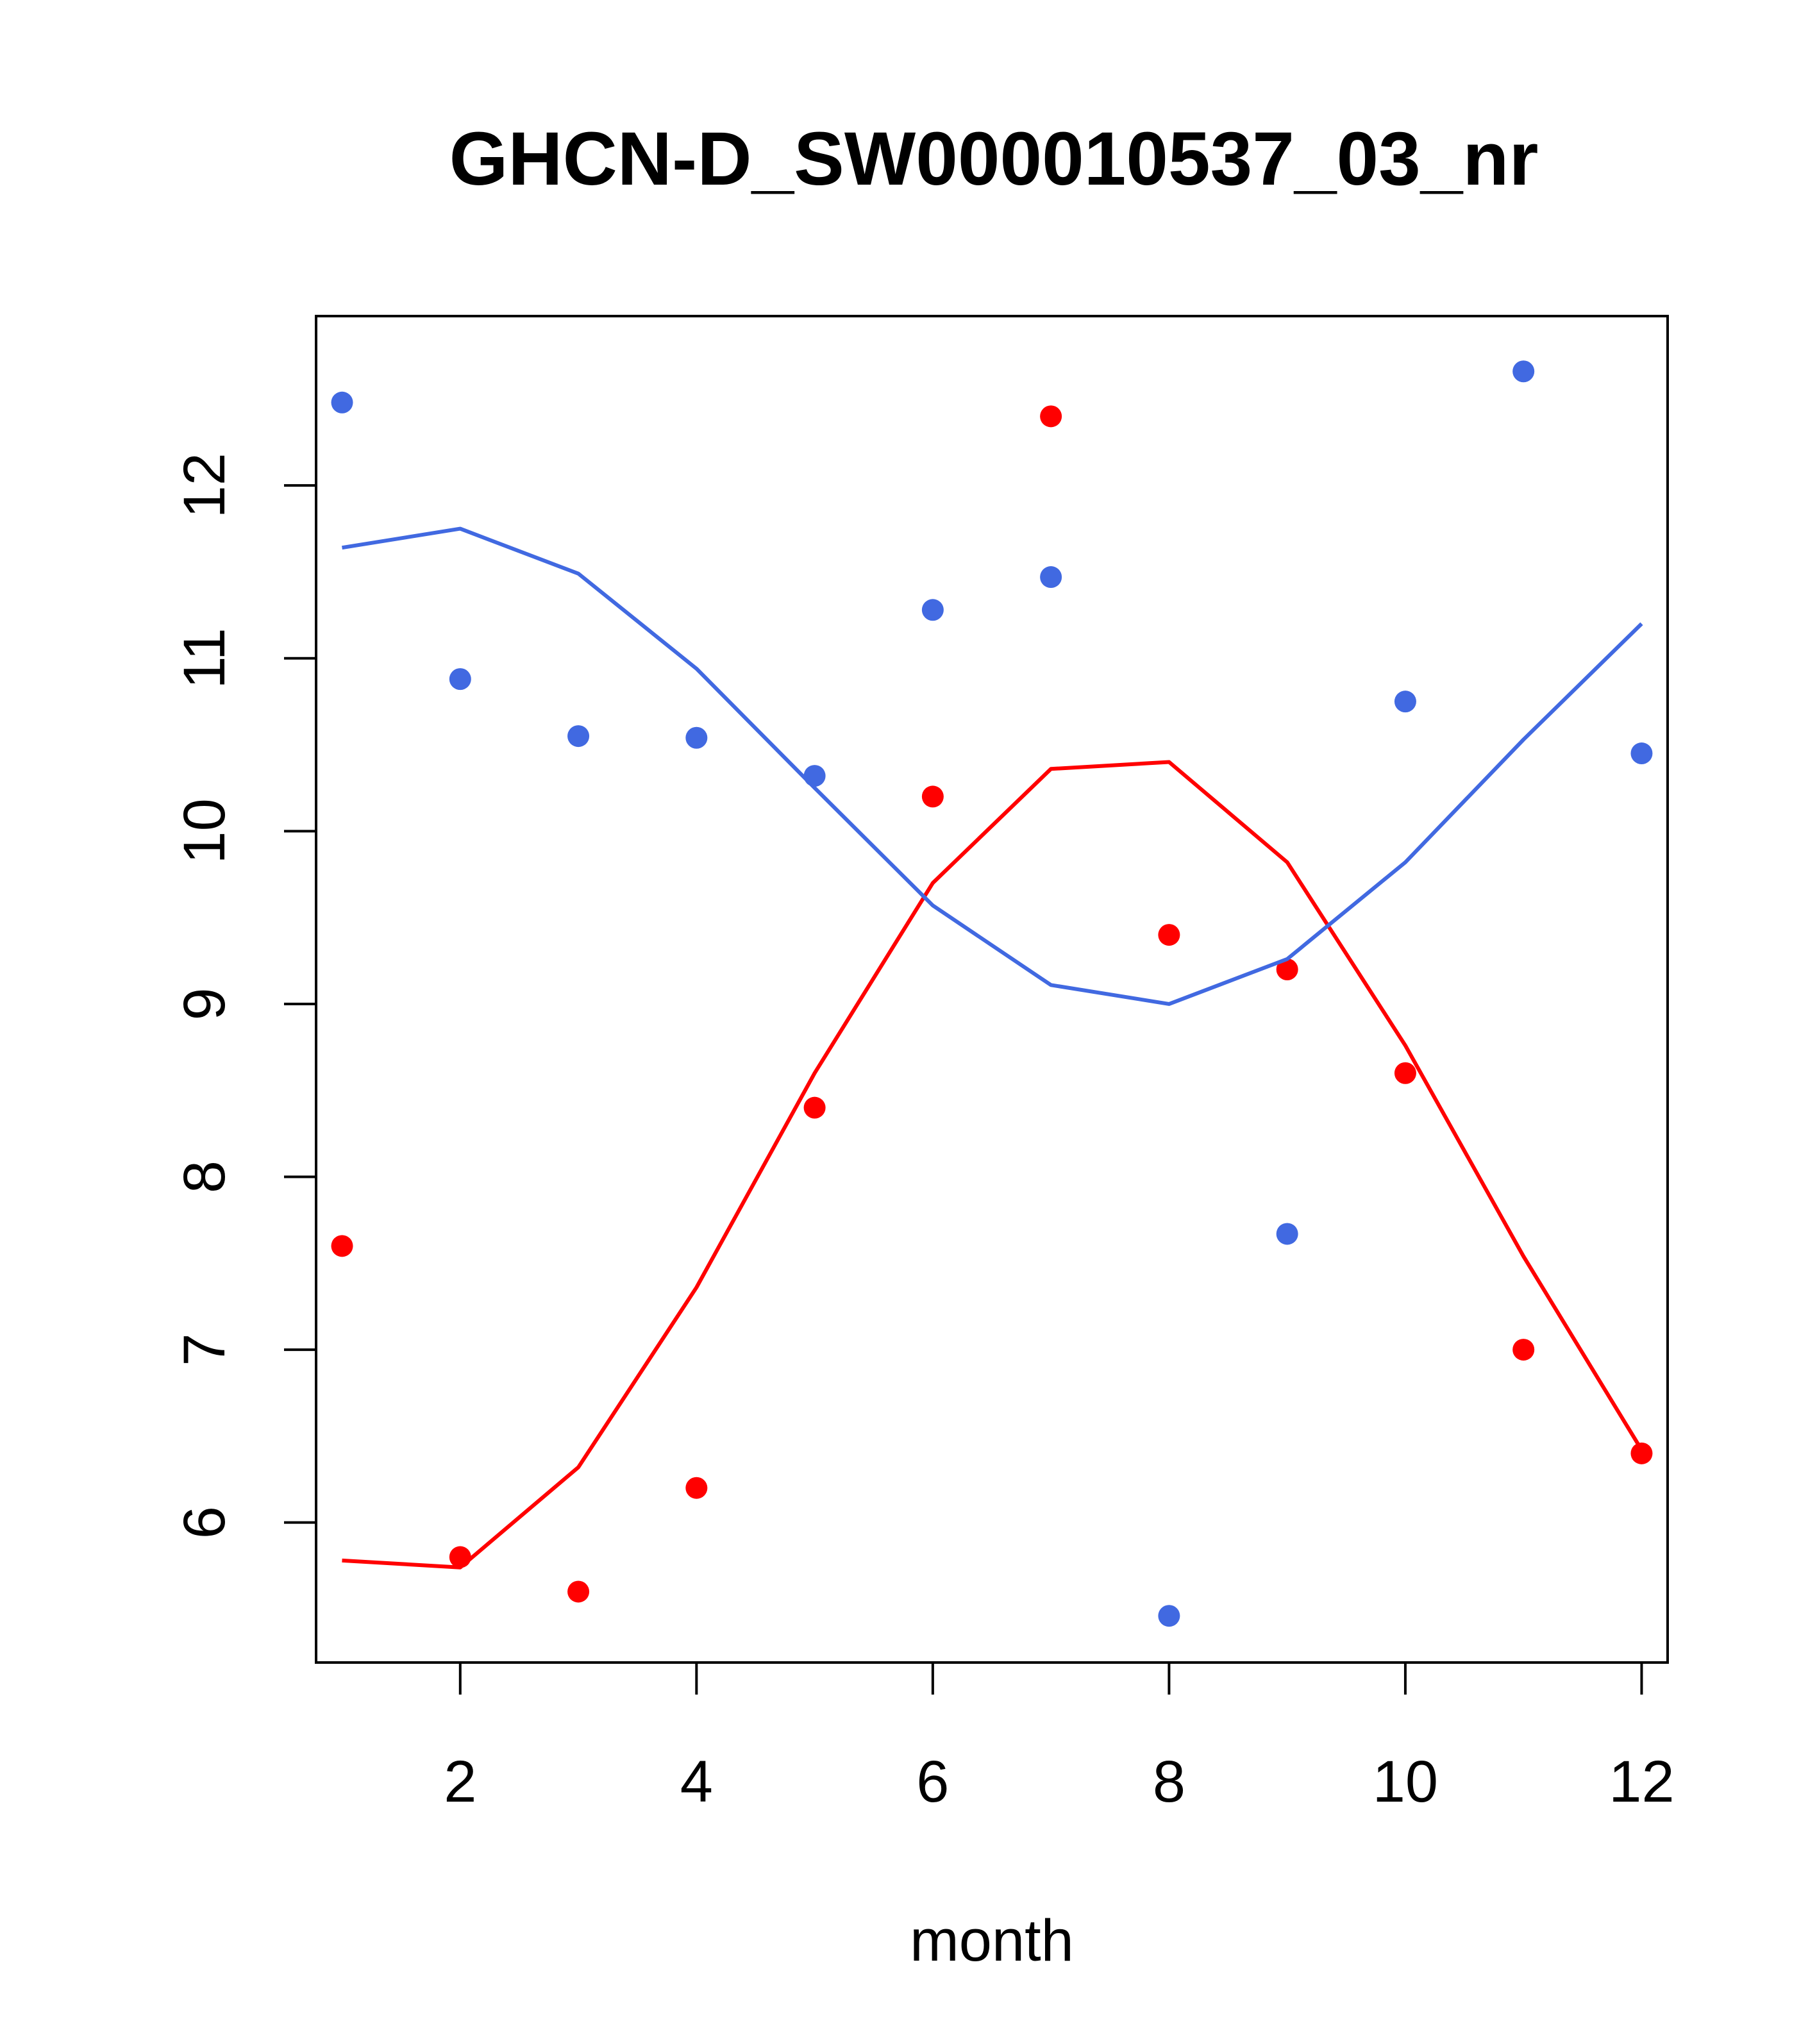 This screenshot has width=1817, height=2044. Describe the element at coordinates (460, 1781) in the screenshot. I see `x-tick-label: 2` at that location.